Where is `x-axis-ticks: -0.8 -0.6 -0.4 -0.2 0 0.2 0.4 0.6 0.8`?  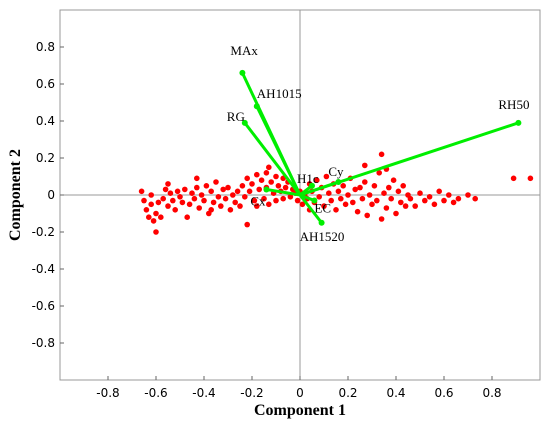 x-axis-ticks: -0.8 -0.6 -0.4 -0.2 0 0.2 0.4 0.6 0.8 is located at coordinates (299, 388).